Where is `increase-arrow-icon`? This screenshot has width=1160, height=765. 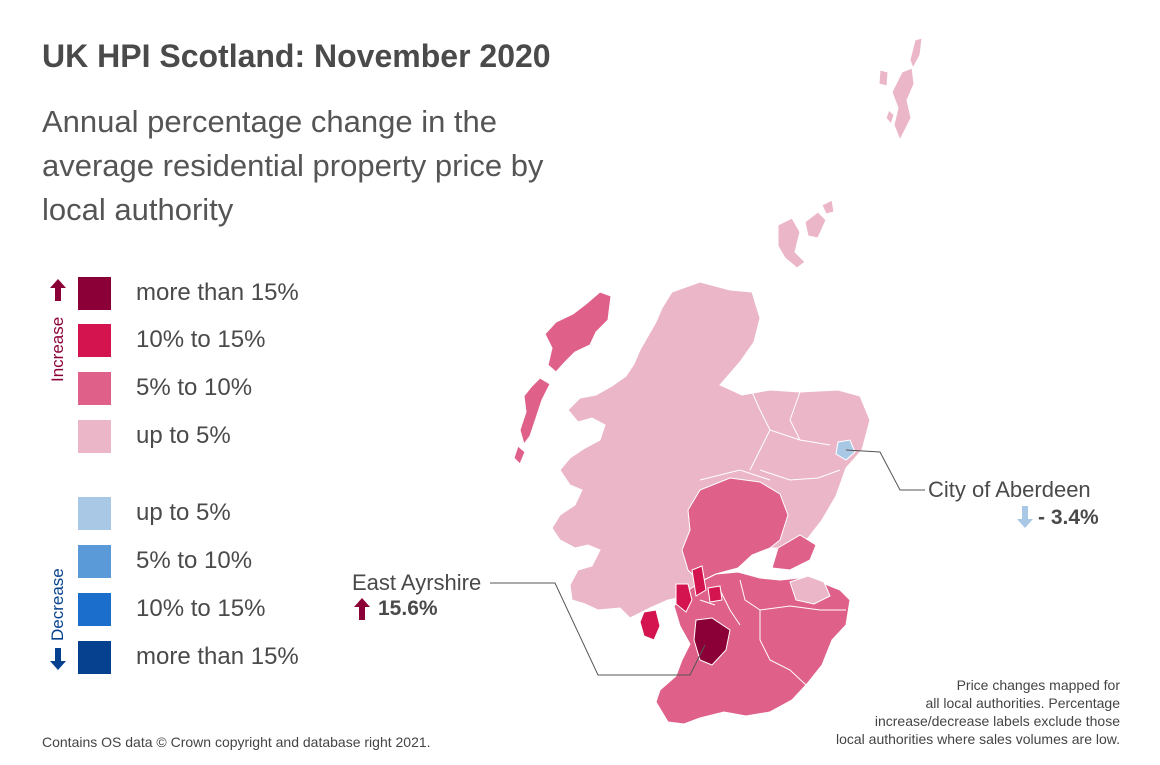
increase-arrow-icon is located at coordinates (58, 290).